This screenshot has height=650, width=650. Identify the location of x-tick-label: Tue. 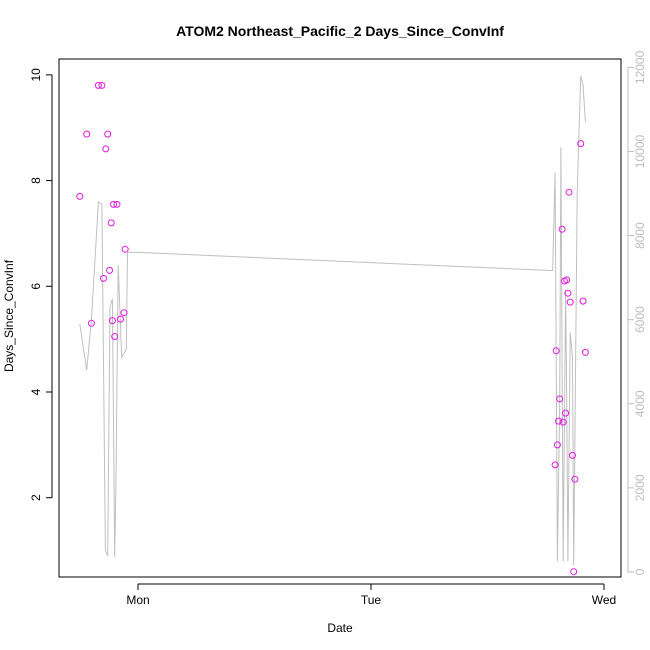
(371, 600).